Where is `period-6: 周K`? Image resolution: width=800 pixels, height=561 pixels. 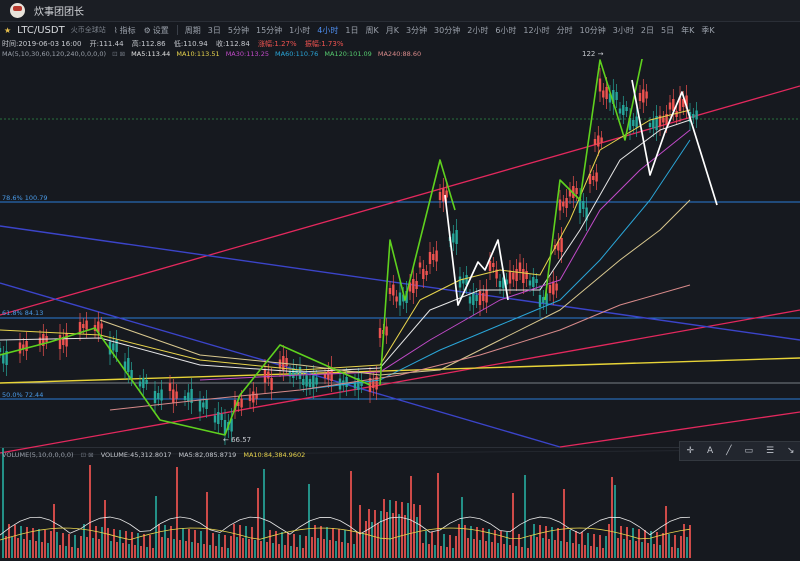
period-6: 周K is located at coordinates (372, 30).